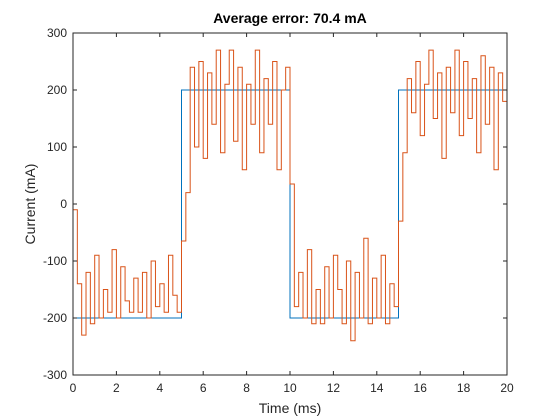 The image size is (560, 420). I want to click on x-tick-label: 6, so click(203, 388).